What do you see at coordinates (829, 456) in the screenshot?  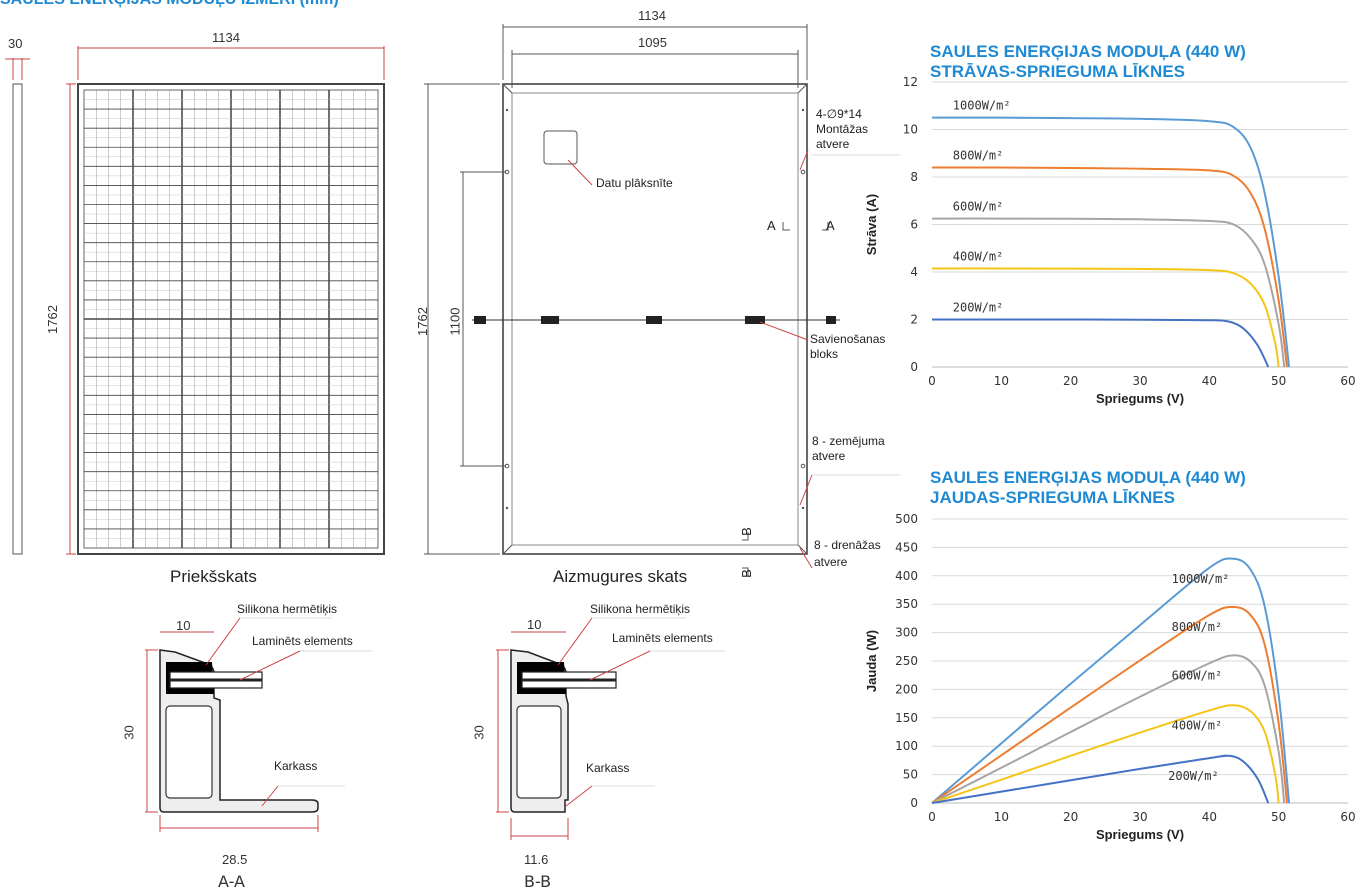 I see `ground-hole-label-2: atvere` at bounding box center [829, 456].